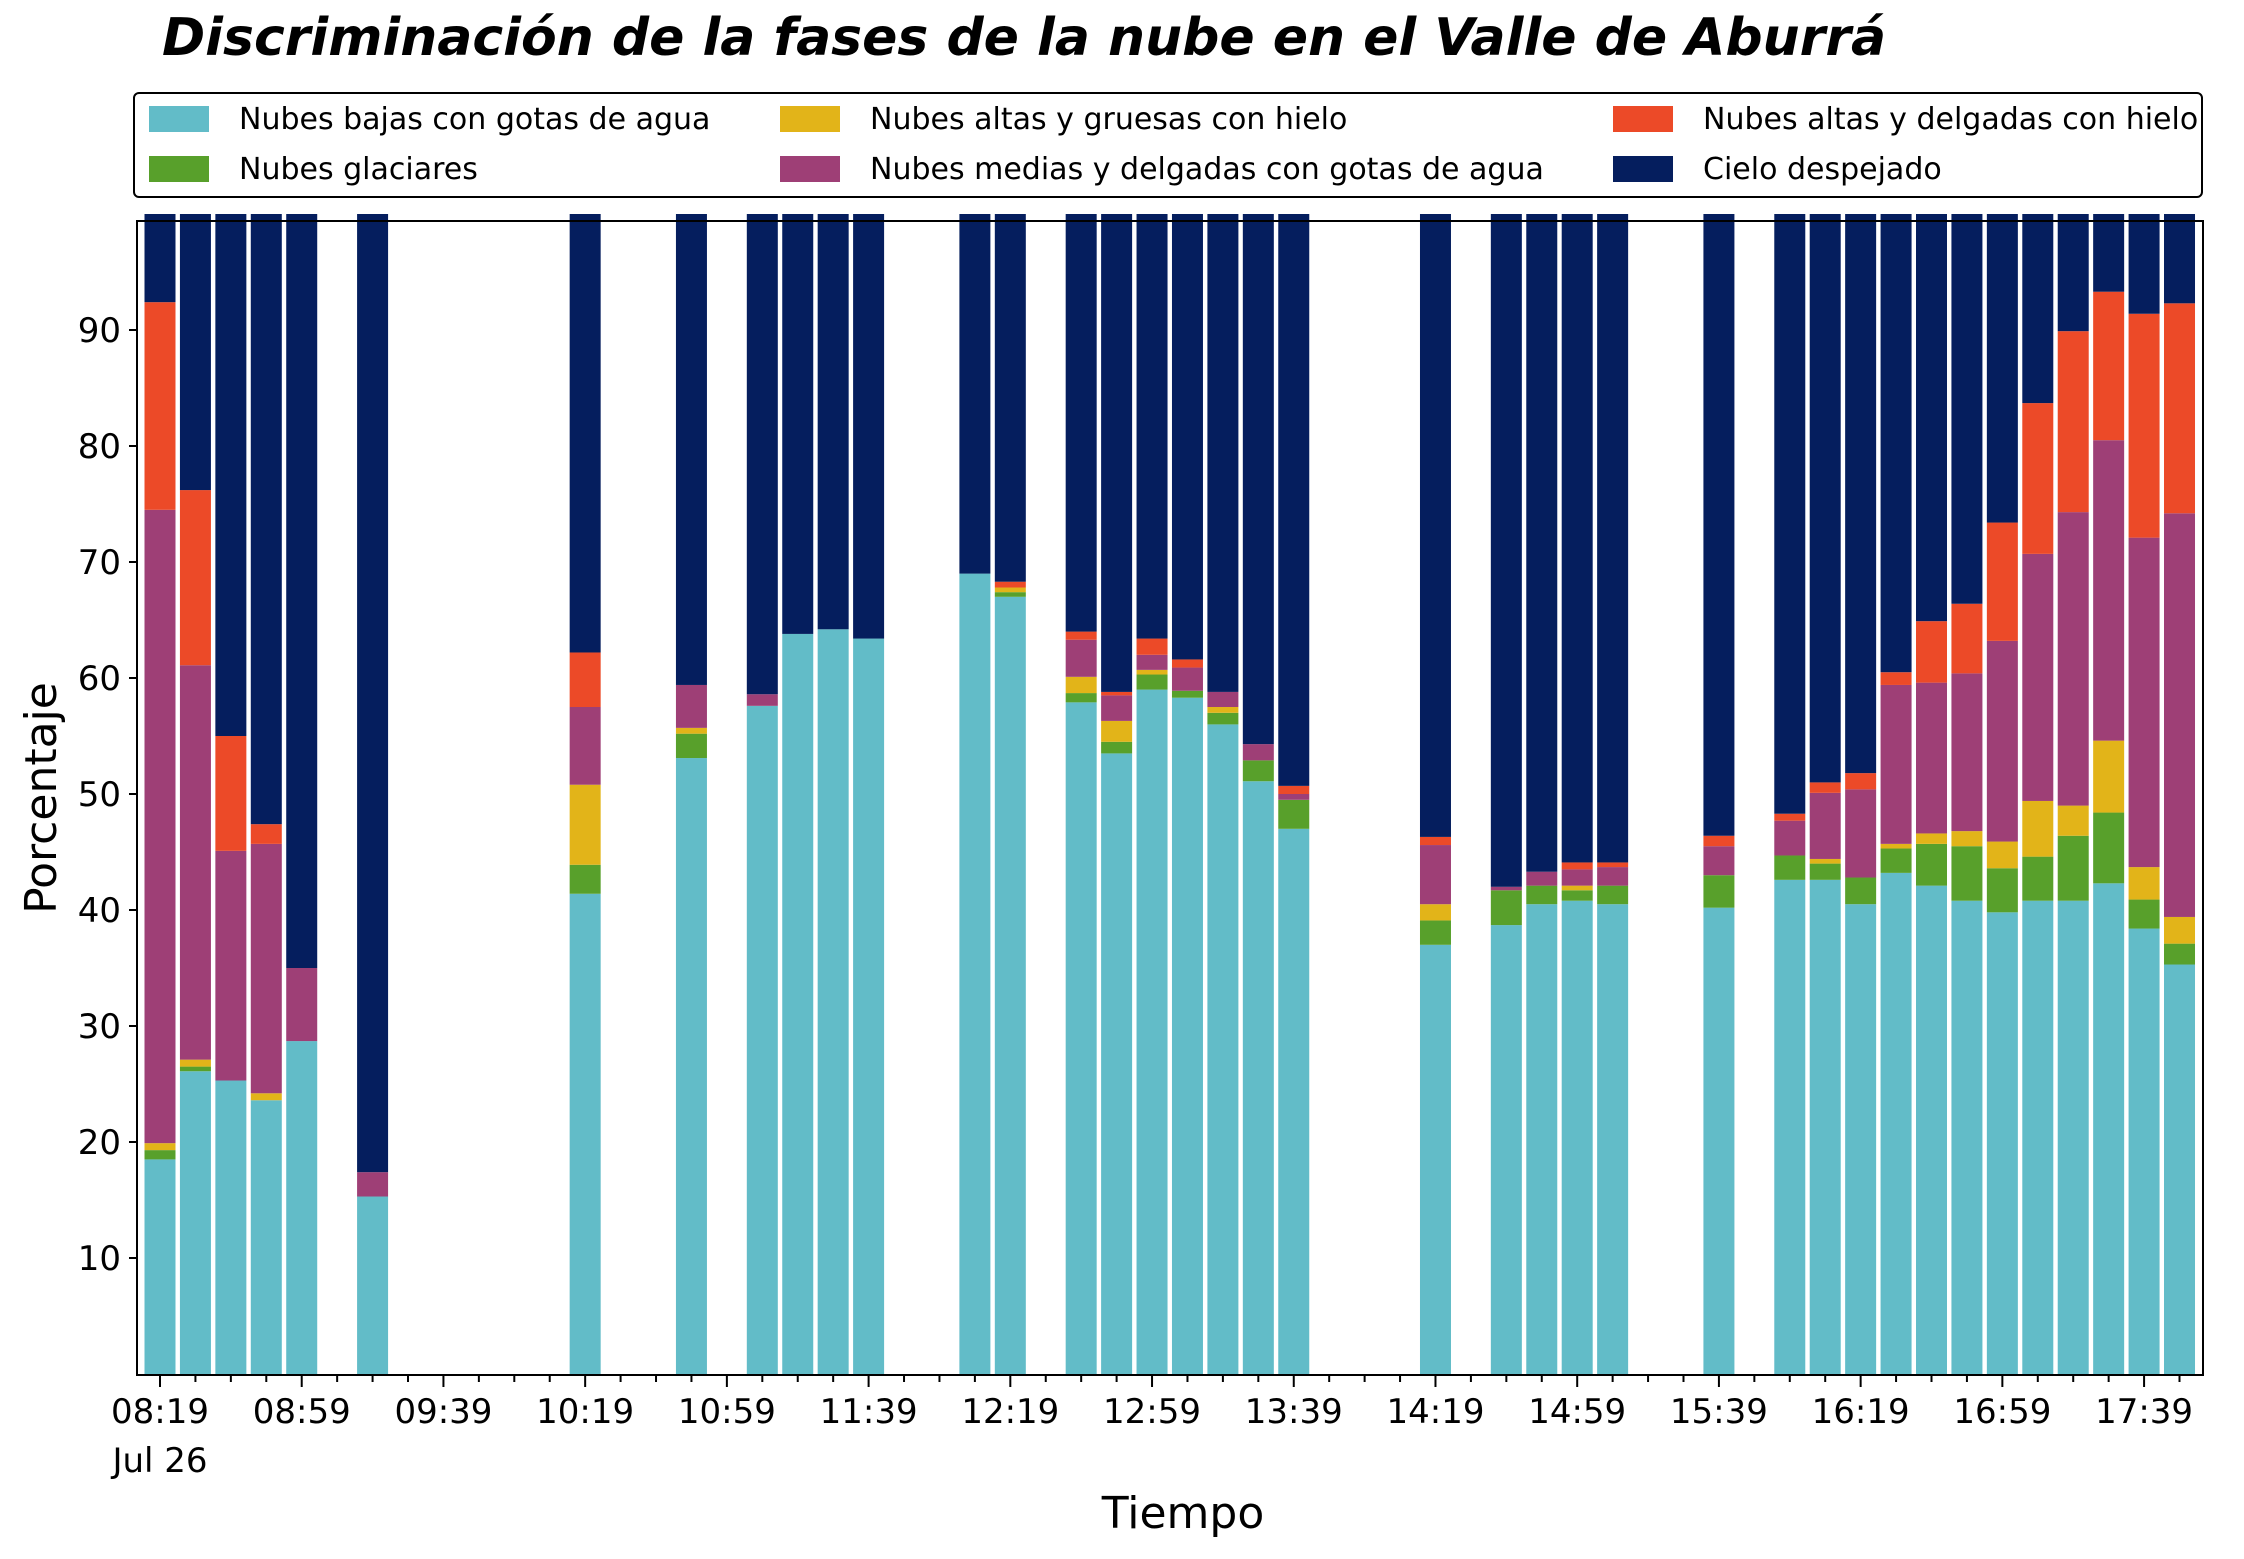  I want to click on legend-label: Nubes glaciares, so click(358, 169).